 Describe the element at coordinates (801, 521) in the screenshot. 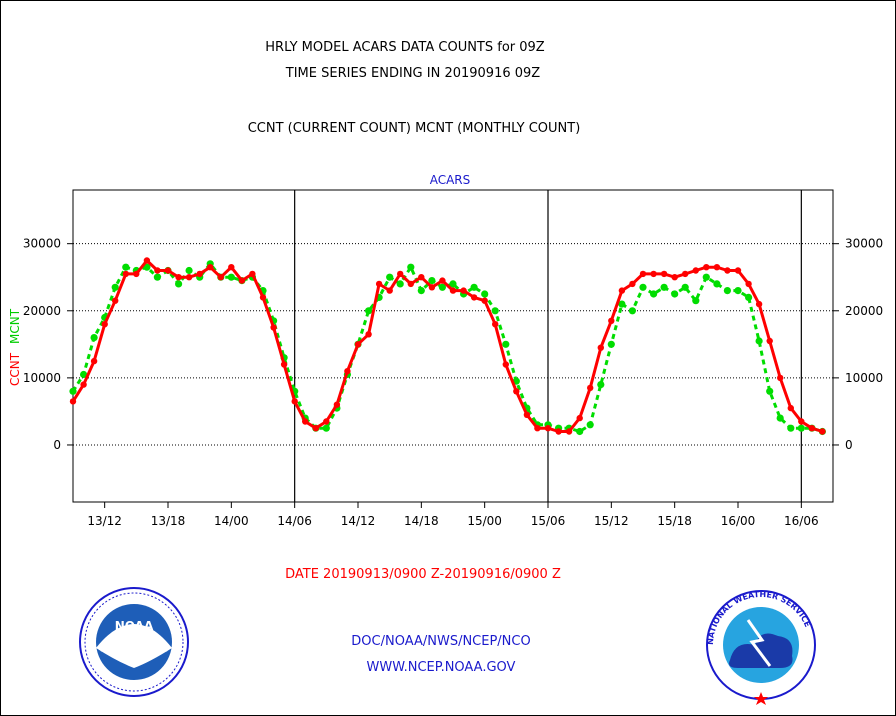

I see `x-tick-label: 16/06` at that location.